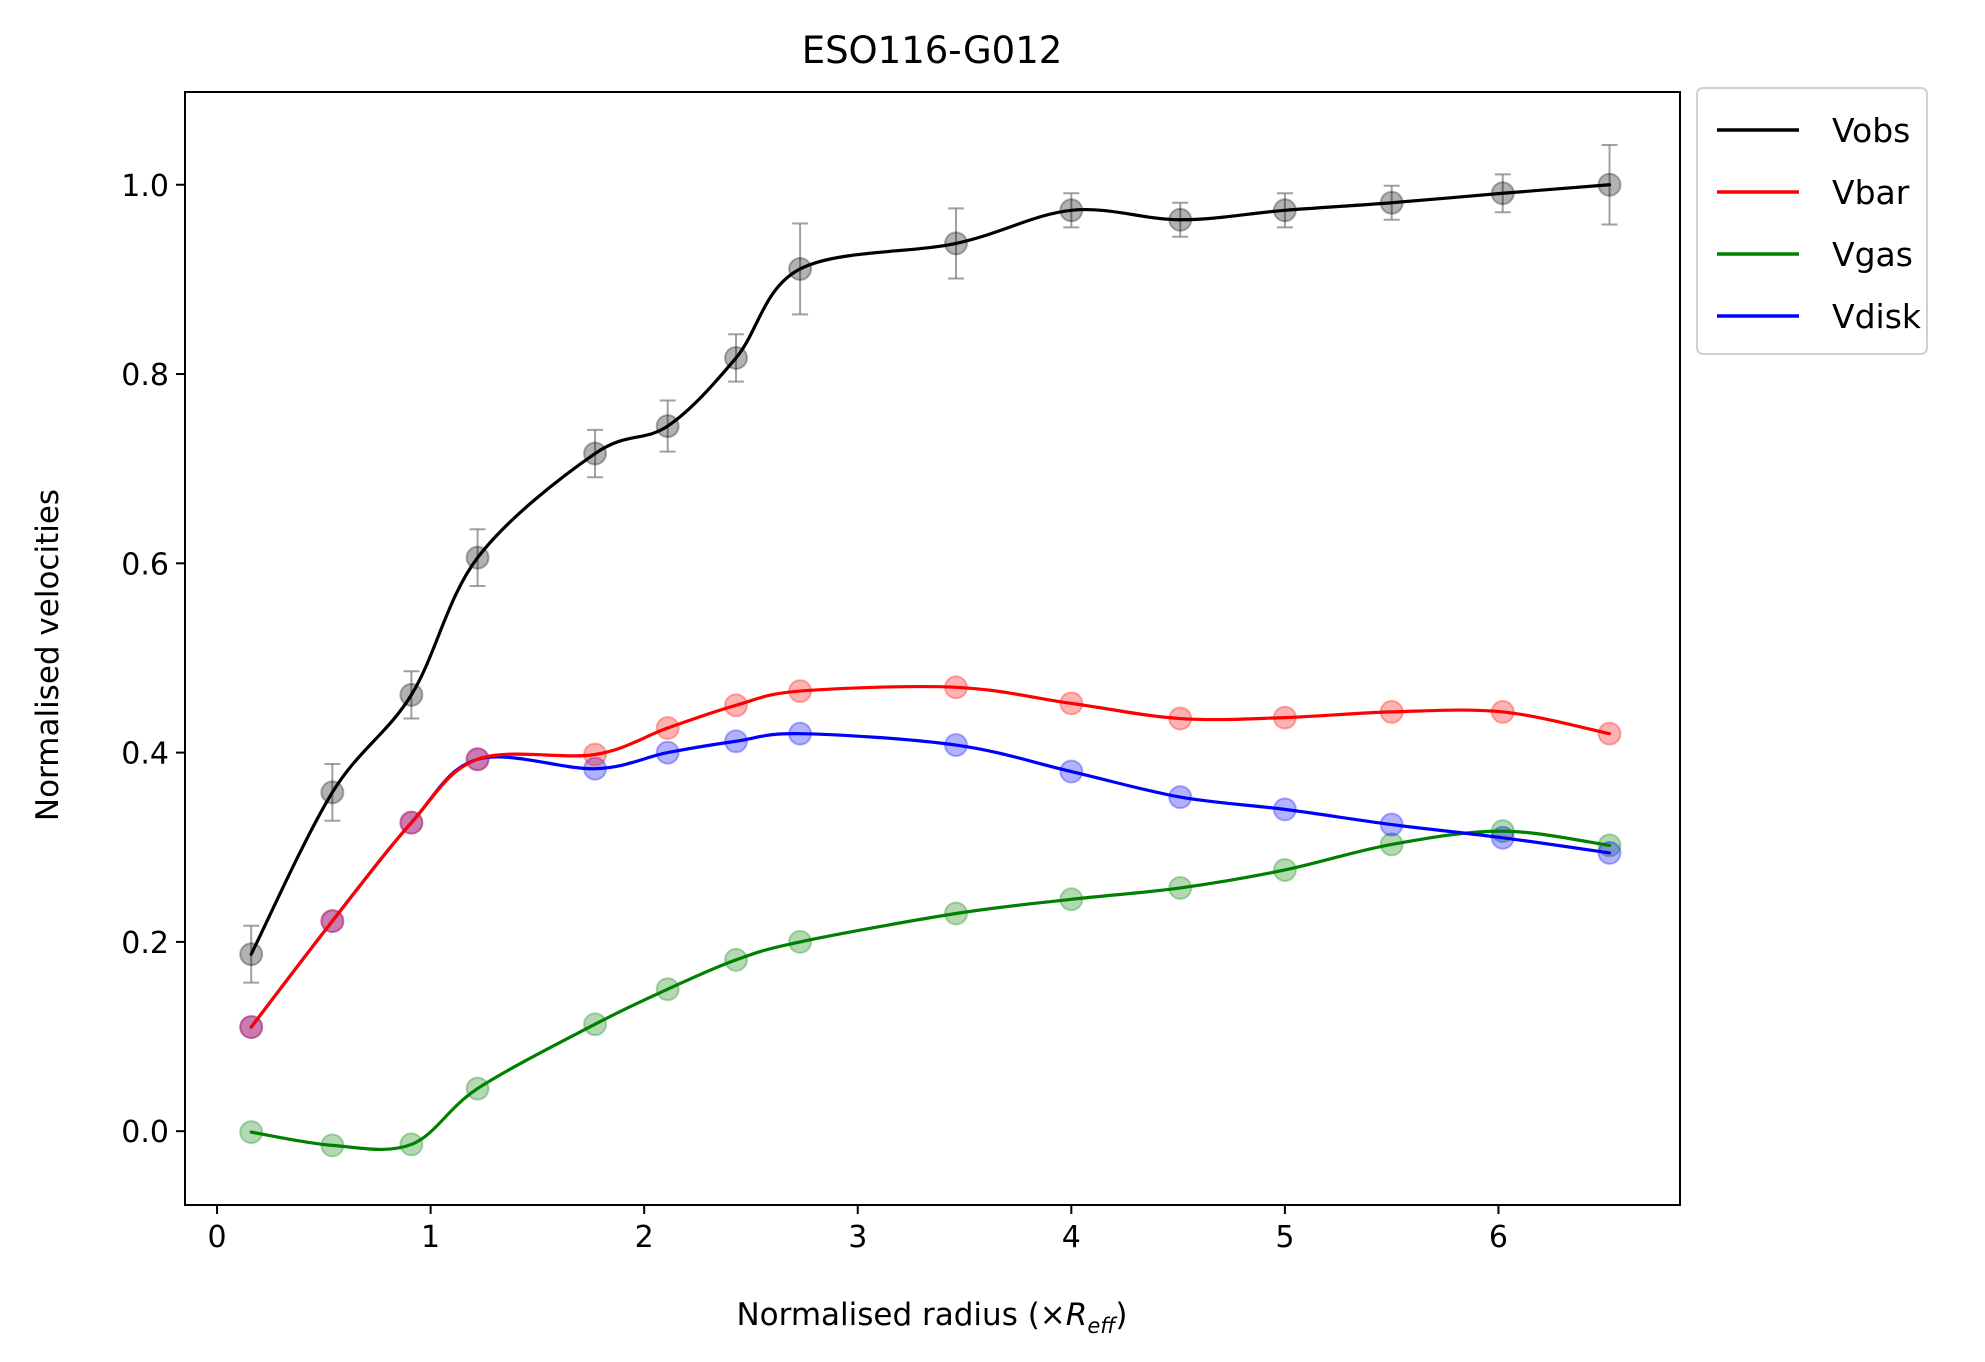  I want to click on legend-label-vobs: Vobs, so click(1871, 130).